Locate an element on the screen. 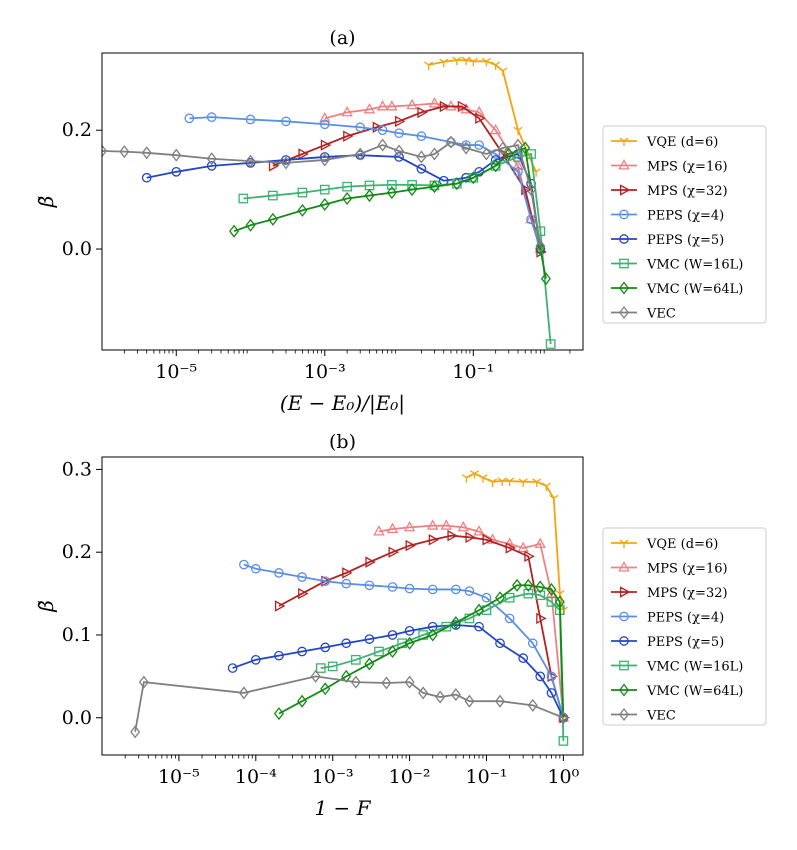 This screenshot has width=797, height=850. legend-entry: PEPS (χ=5) is located at coordinates (667, 240).